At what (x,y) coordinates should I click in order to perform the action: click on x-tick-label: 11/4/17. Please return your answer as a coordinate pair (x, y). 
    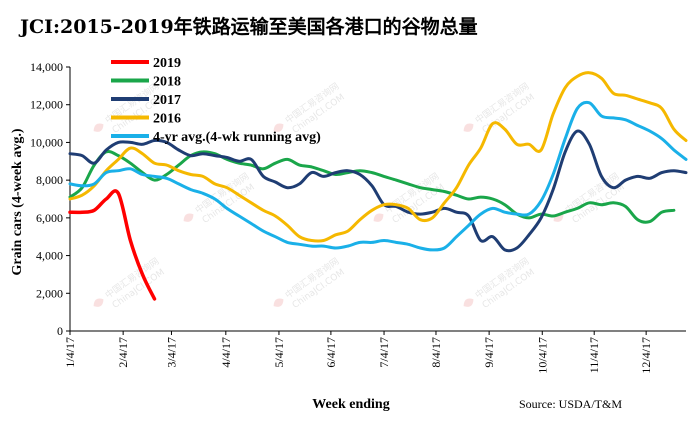
    Looking at the image, I should click on (594, 355).